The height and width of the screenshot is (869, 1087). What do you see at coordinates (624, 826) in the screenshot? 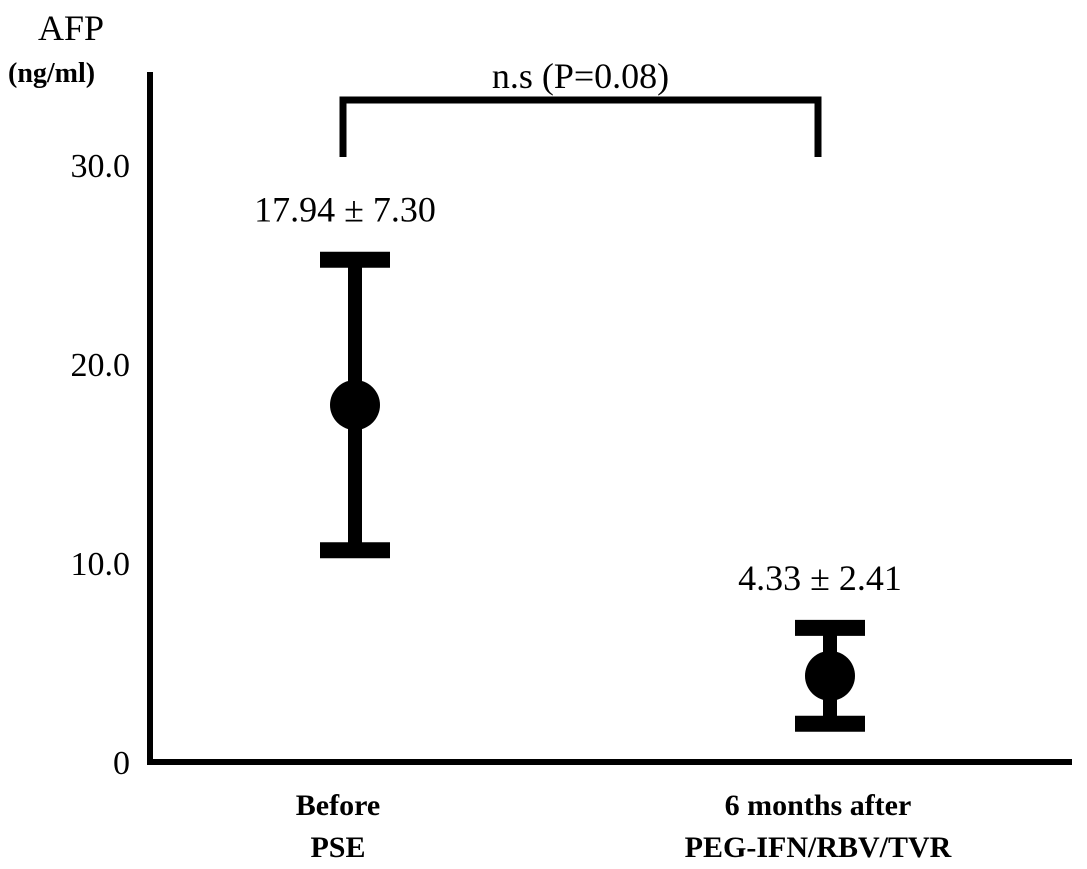
I see `x-category-labels: Before PSE 6 months after PEG-IFN/RBV/TVR` at bounding box center [624, 826].